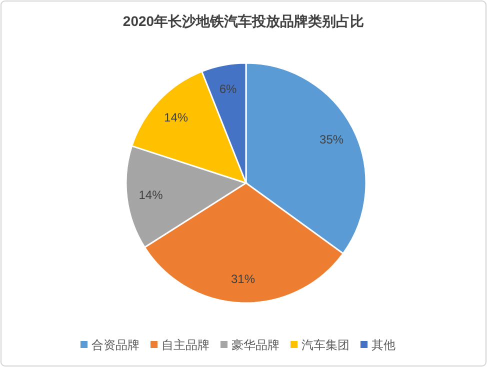  Describe the element at coordinates (243, 21) in the screenshot. I see `chart-title: 2020年长沙地铁汽车投放品牌类别占比` at that location.